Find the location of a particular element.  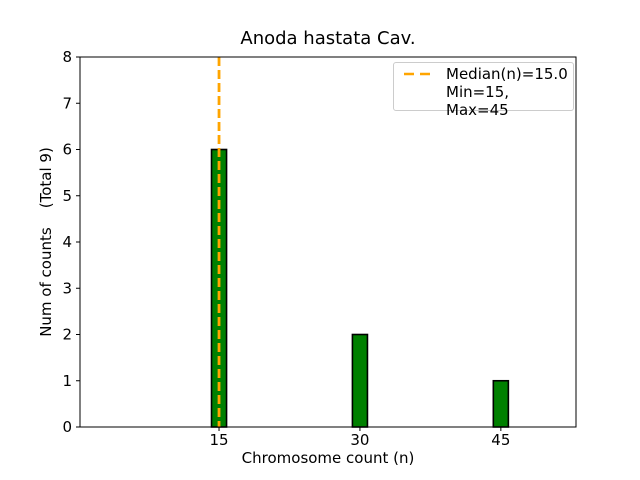

legend: Median(n)=15.0 Min=15, Max=45 is located at coordinates (483, 90).